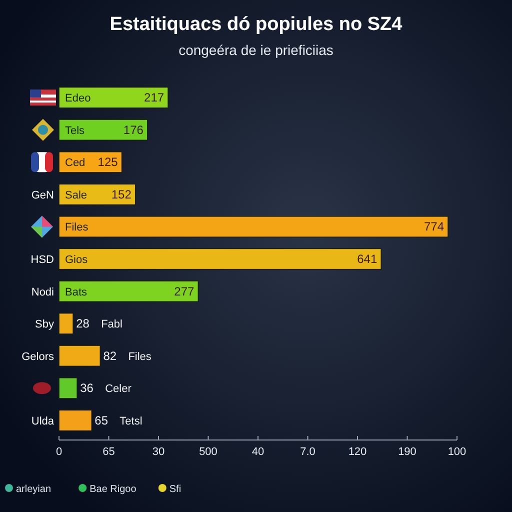 This screenshot has width=512, height=512. What do you see at coordinates (108, 162) in the screenshot?
I see `data-label: 125` at bounding box center [108, 162].